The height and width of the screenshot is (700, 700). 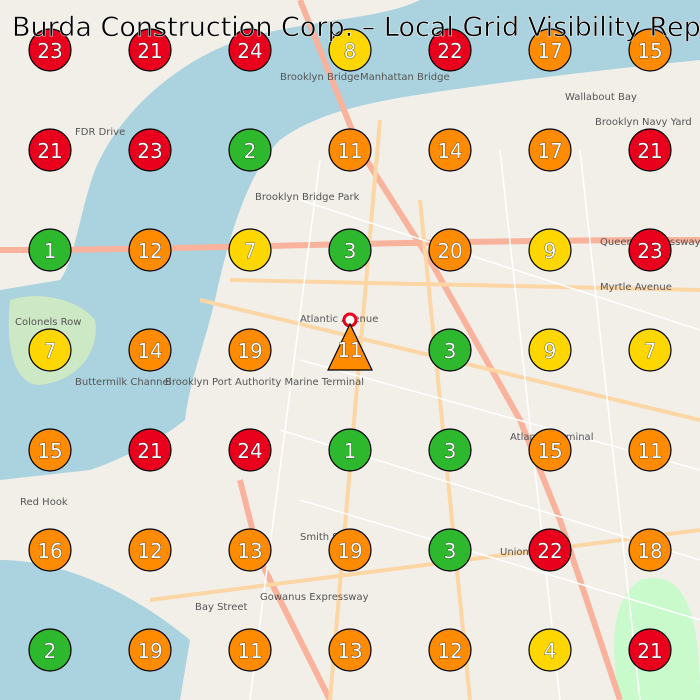 What do you see at coordinates (320, 77) in the screenshot?
I see `map-label: Brooklyn Bridge` at bounding box center [320, 77].